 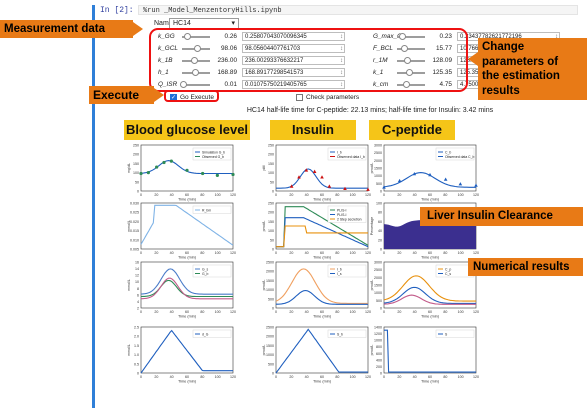 I want to click on code-input: %run _Model_MenzentoryHills.ipynb, so click(x=358, y=10).